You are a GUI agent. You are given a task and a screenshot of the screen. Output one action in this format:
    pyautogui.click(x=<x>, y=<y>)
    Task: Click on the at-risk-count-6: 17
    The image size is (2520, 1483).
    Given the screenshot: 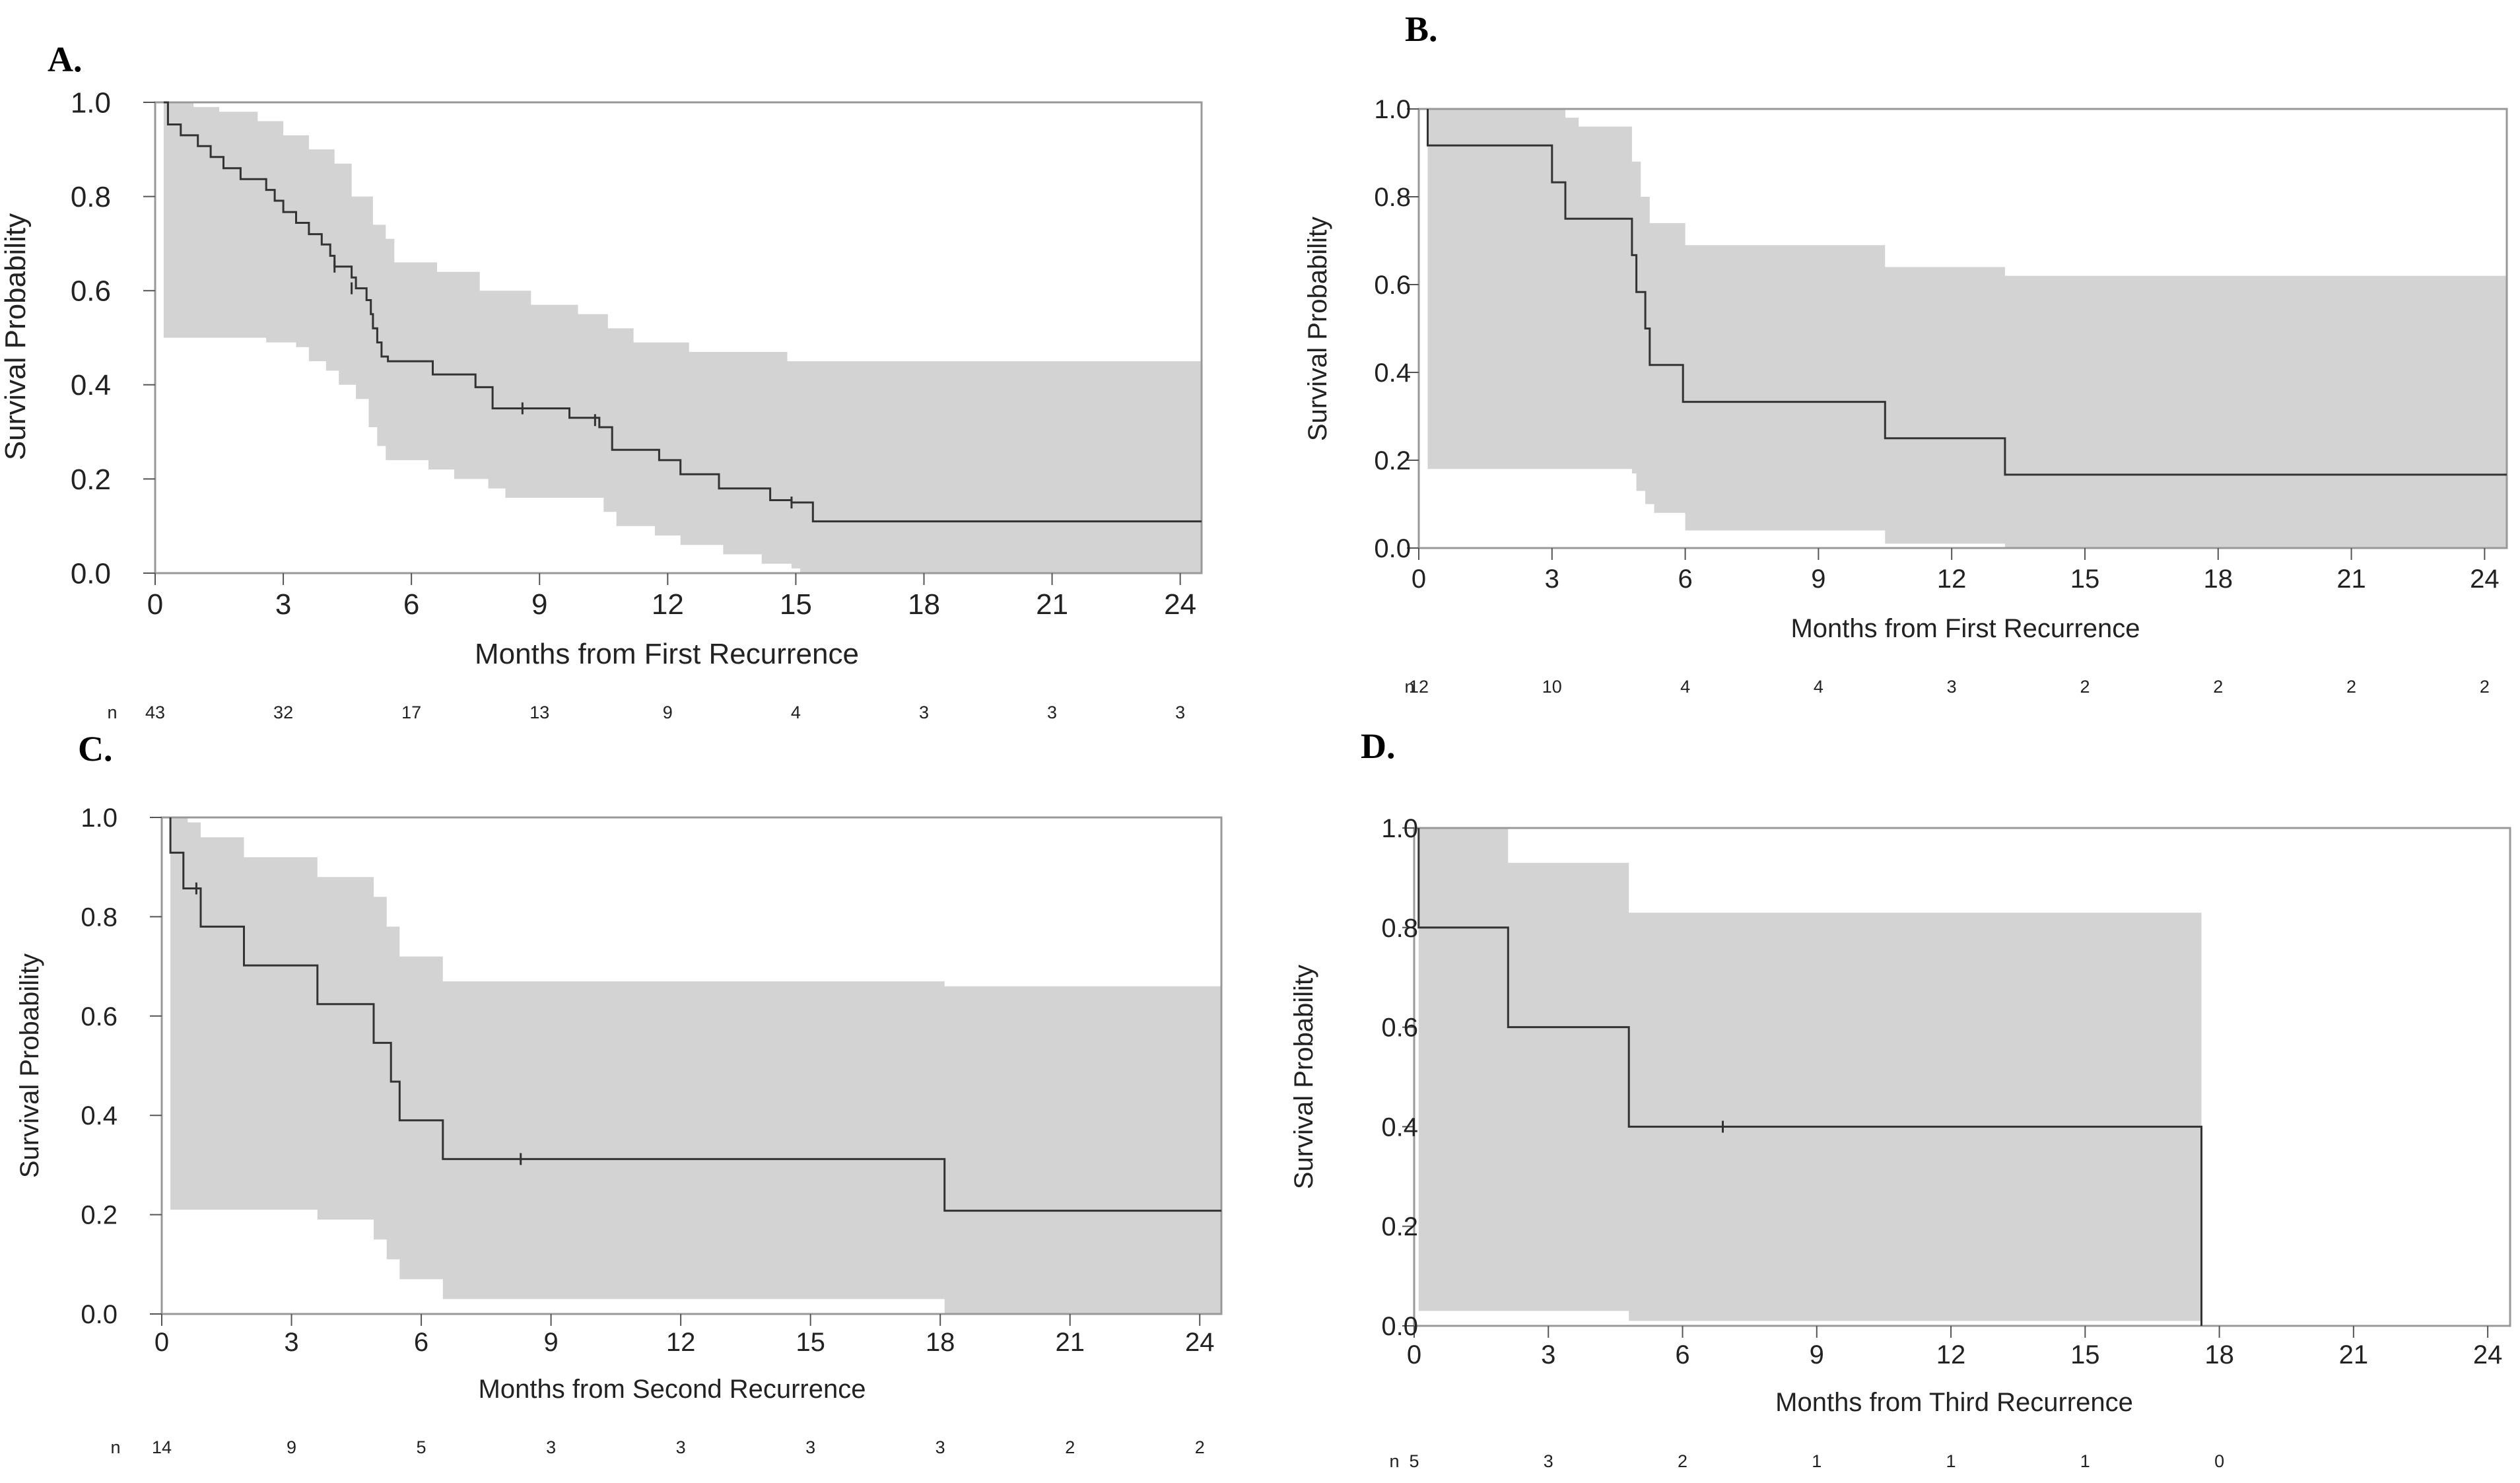 What is the action you would take?
    pyautogui.click(x=411, y=713)
    